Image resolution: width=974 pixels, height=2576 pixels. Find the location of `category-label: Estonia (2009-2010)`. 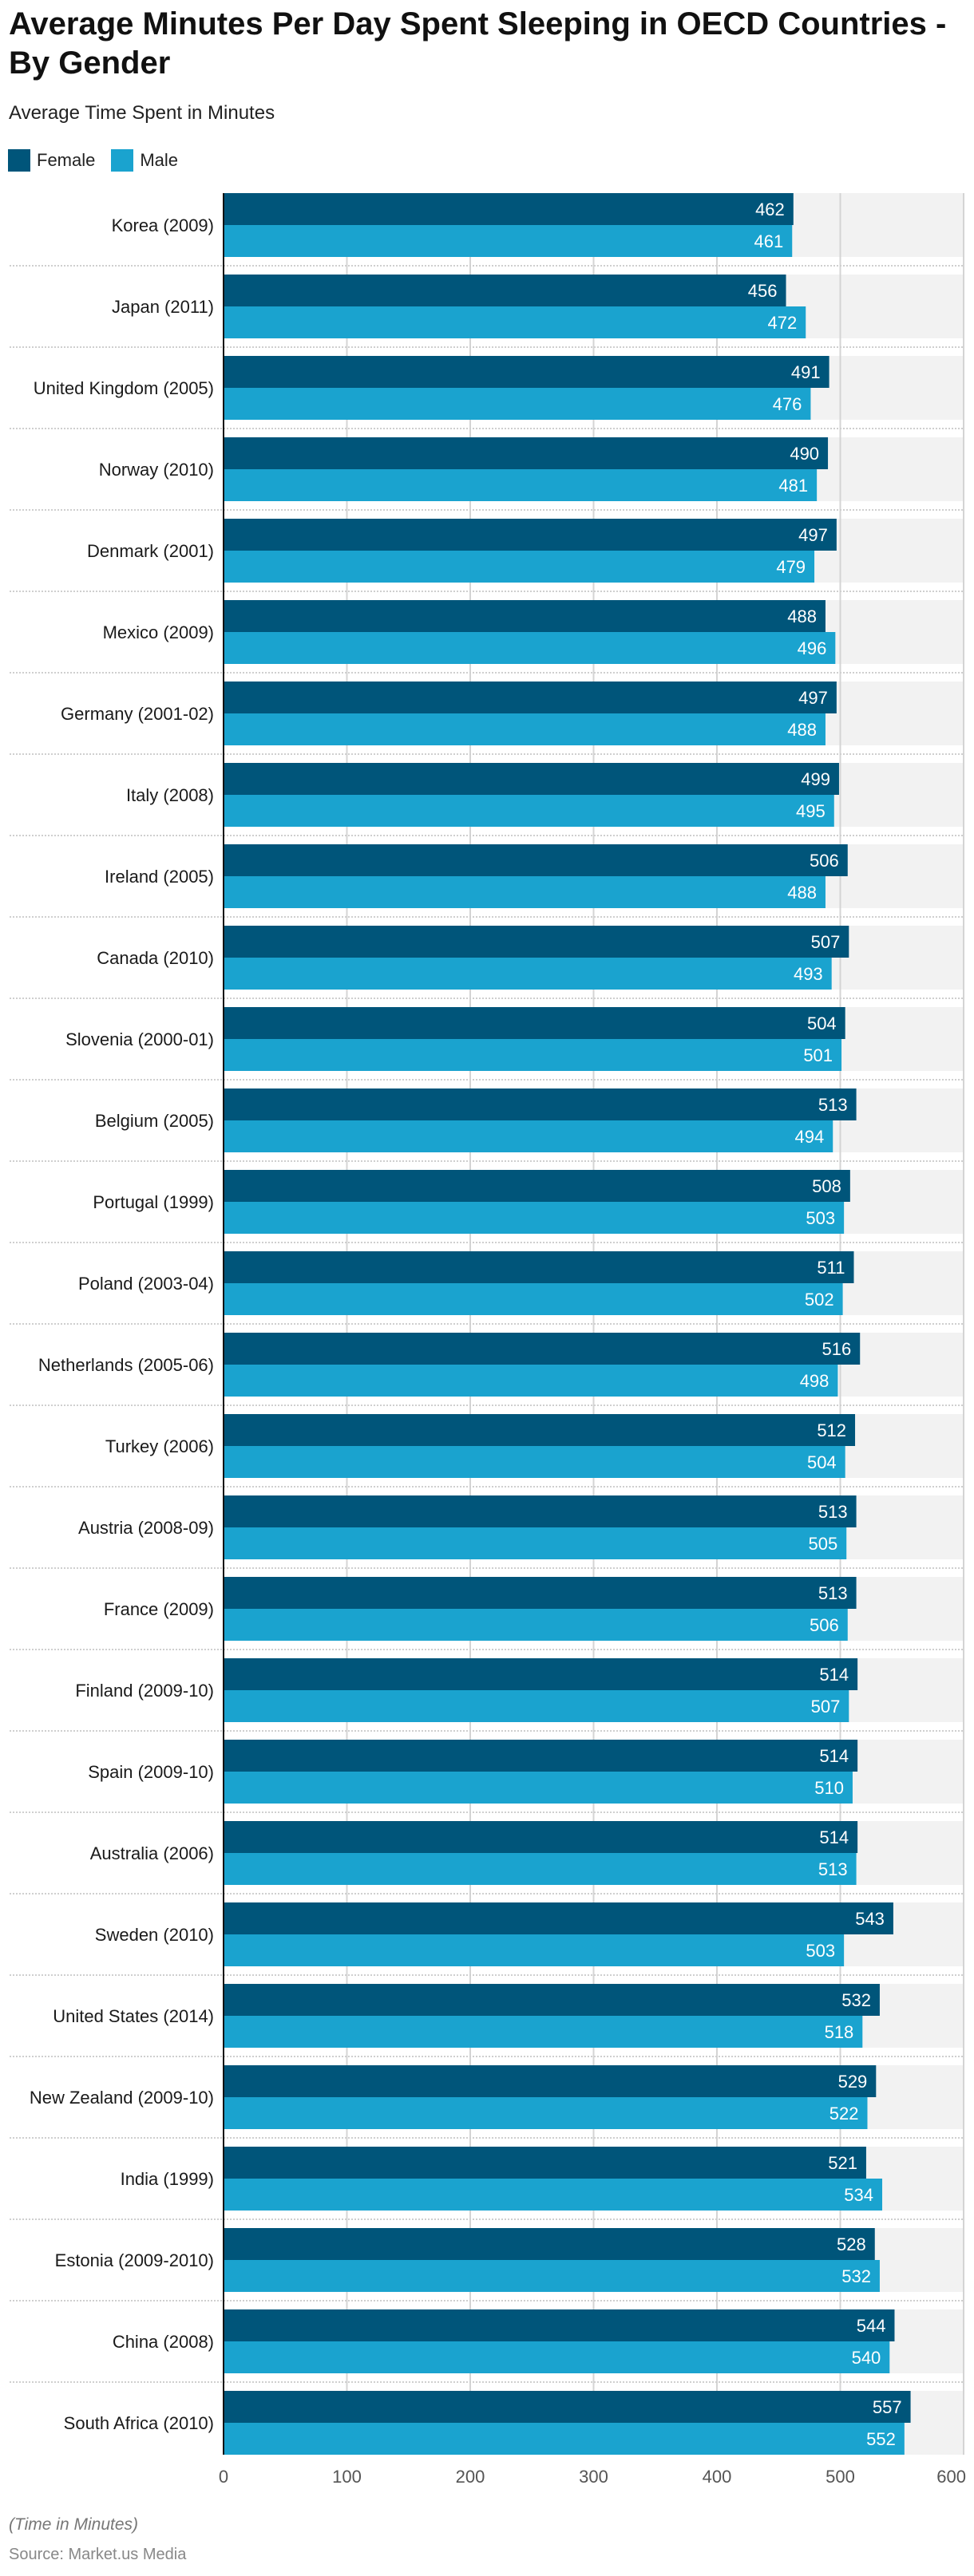

category-label: Estonia (2009-2010) is located at coordinates (134, 2260).